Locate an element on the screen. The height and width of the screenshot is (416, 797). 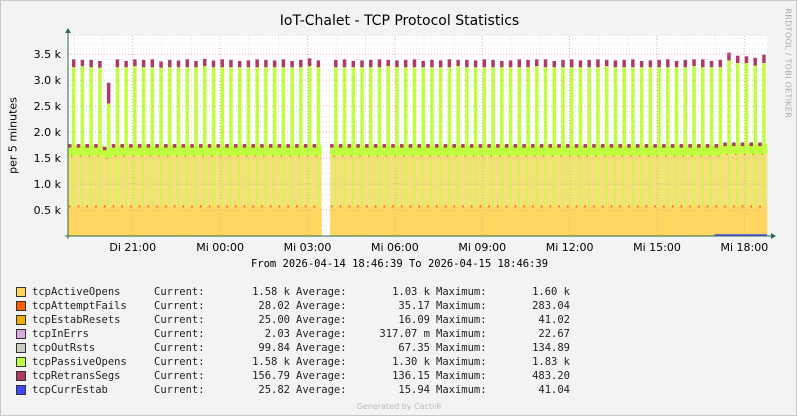
legend-average-value: 67.35 is located at coordinates (414, 348).